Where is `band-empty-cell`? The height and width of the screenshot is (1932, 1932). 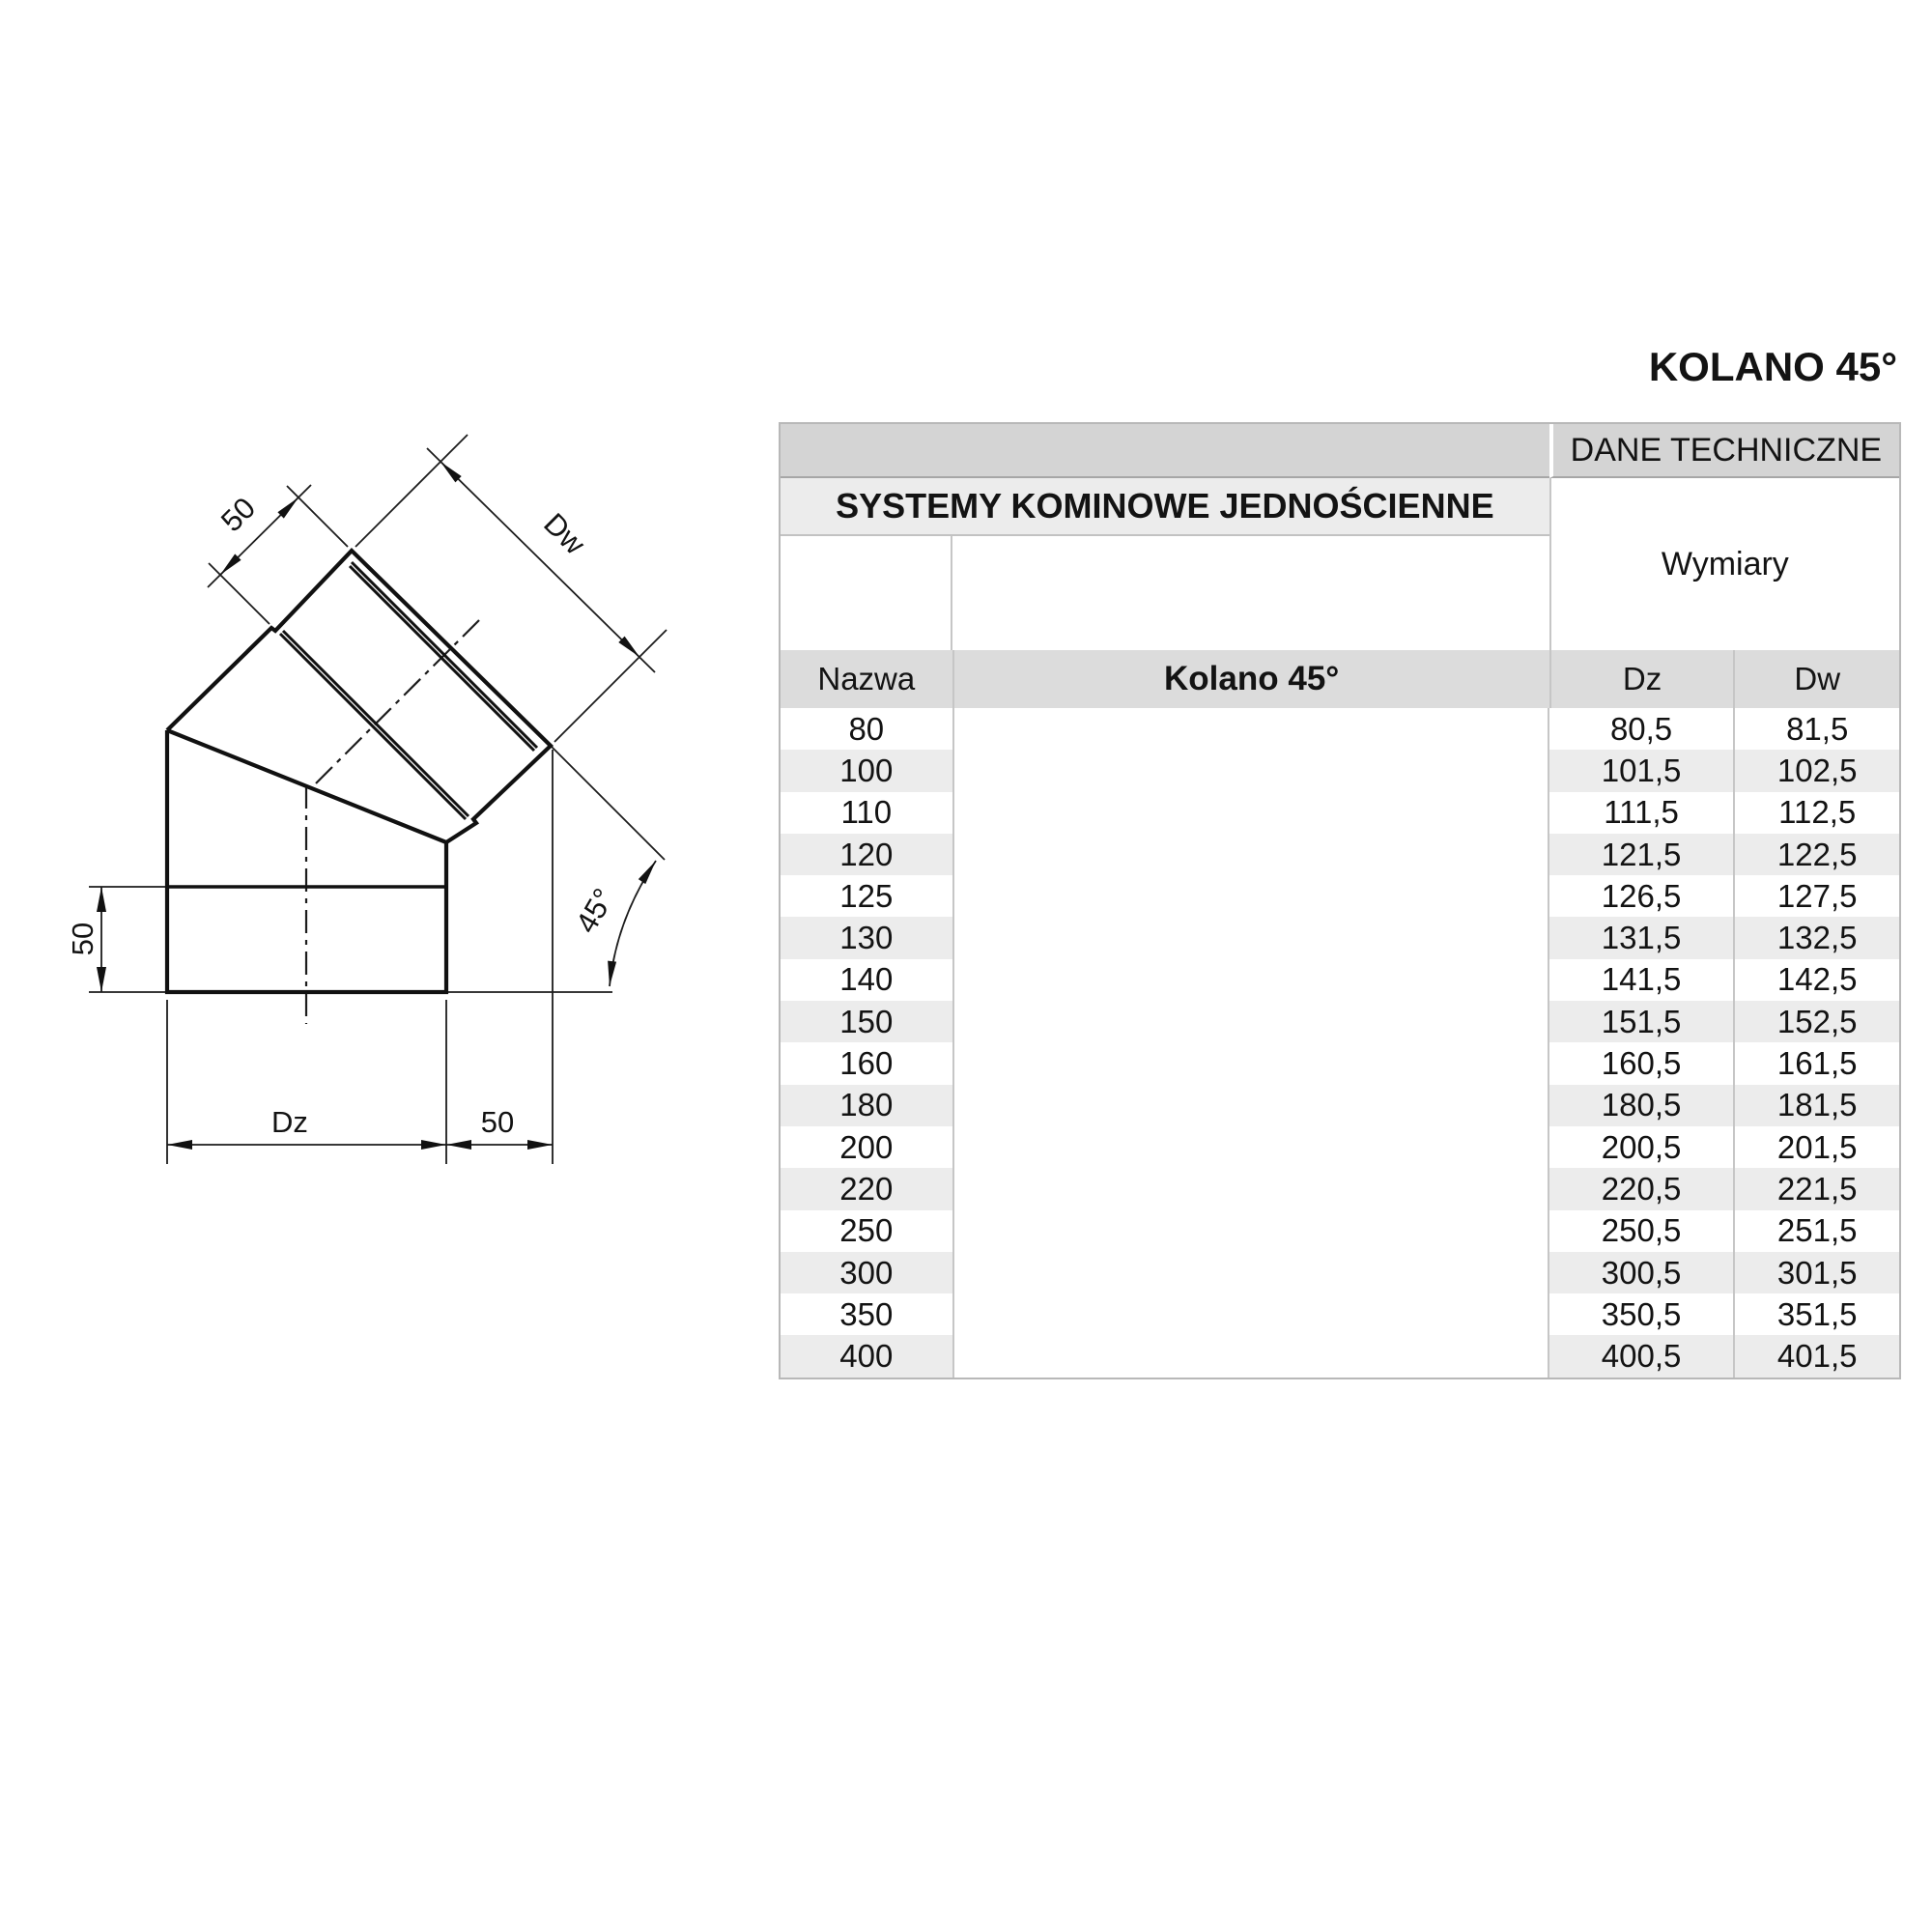
band-empty-cell is located at coordinates (1165, 451).